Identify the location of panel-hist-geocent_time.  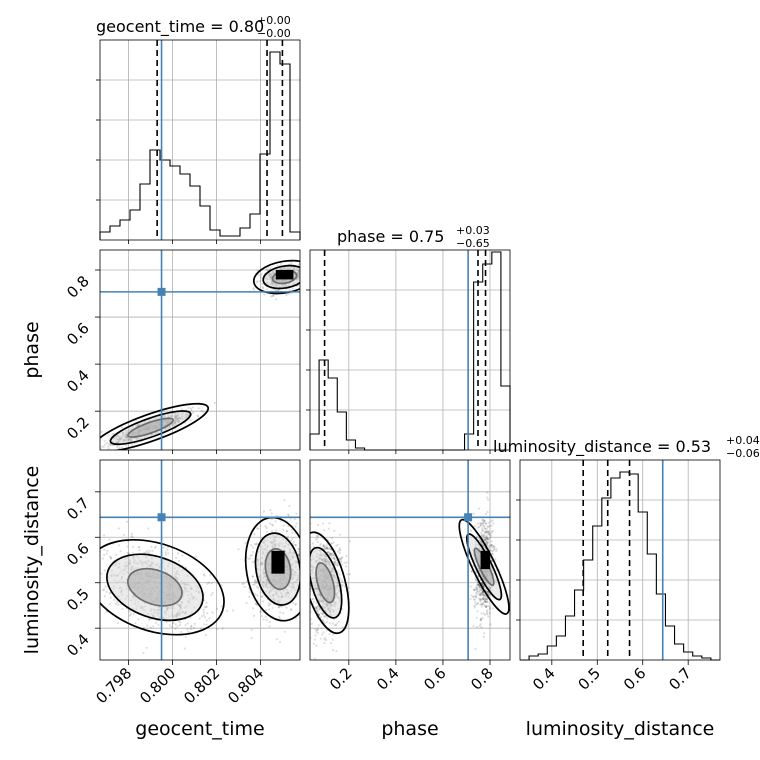
(198, 140).